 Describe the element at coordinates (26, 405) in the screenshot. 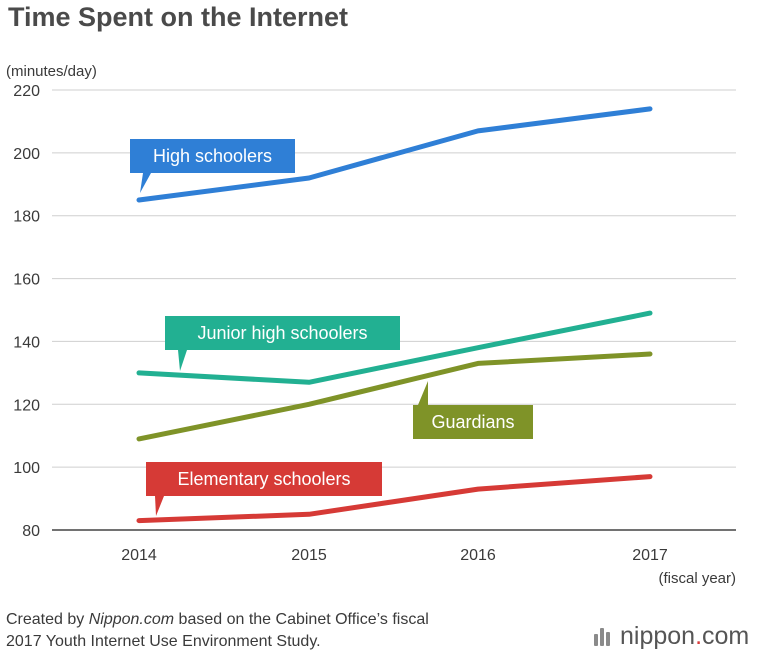

I see `y-tick-label: 120` at that location.